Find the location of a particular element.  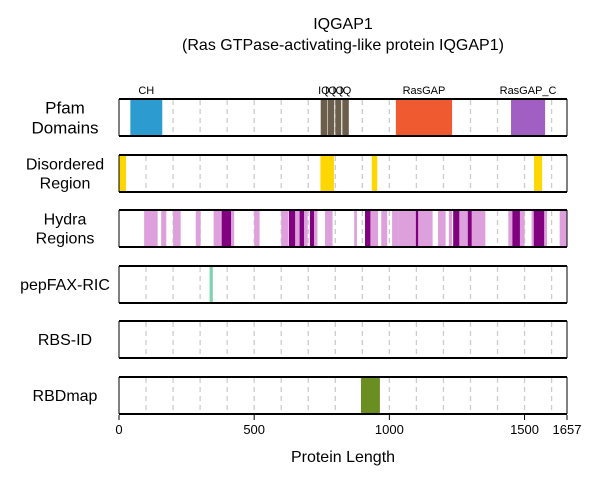

track-label-line: Regions is located at coordinates (65, 239).